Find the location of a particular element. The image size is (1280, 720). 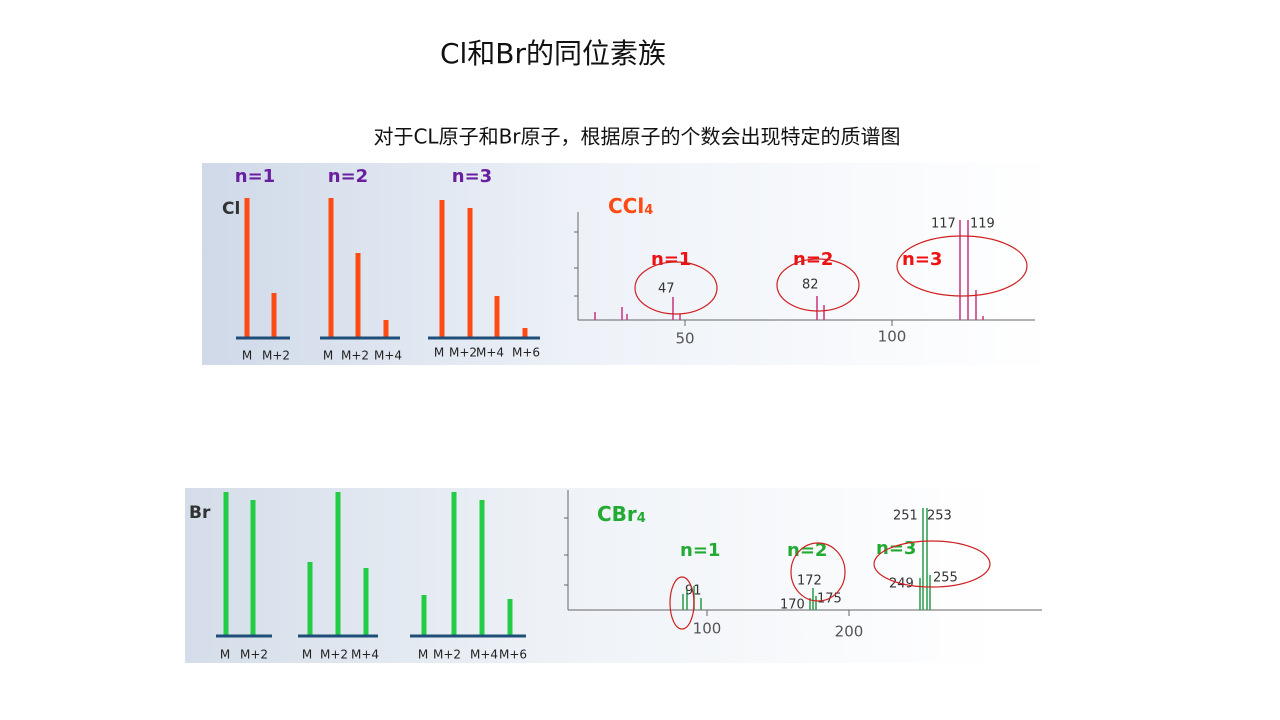

subtitle: 对于CL原子和Br原子，根据原子的个数会出现特定的质谱图 is located at coordinates (636, 137).